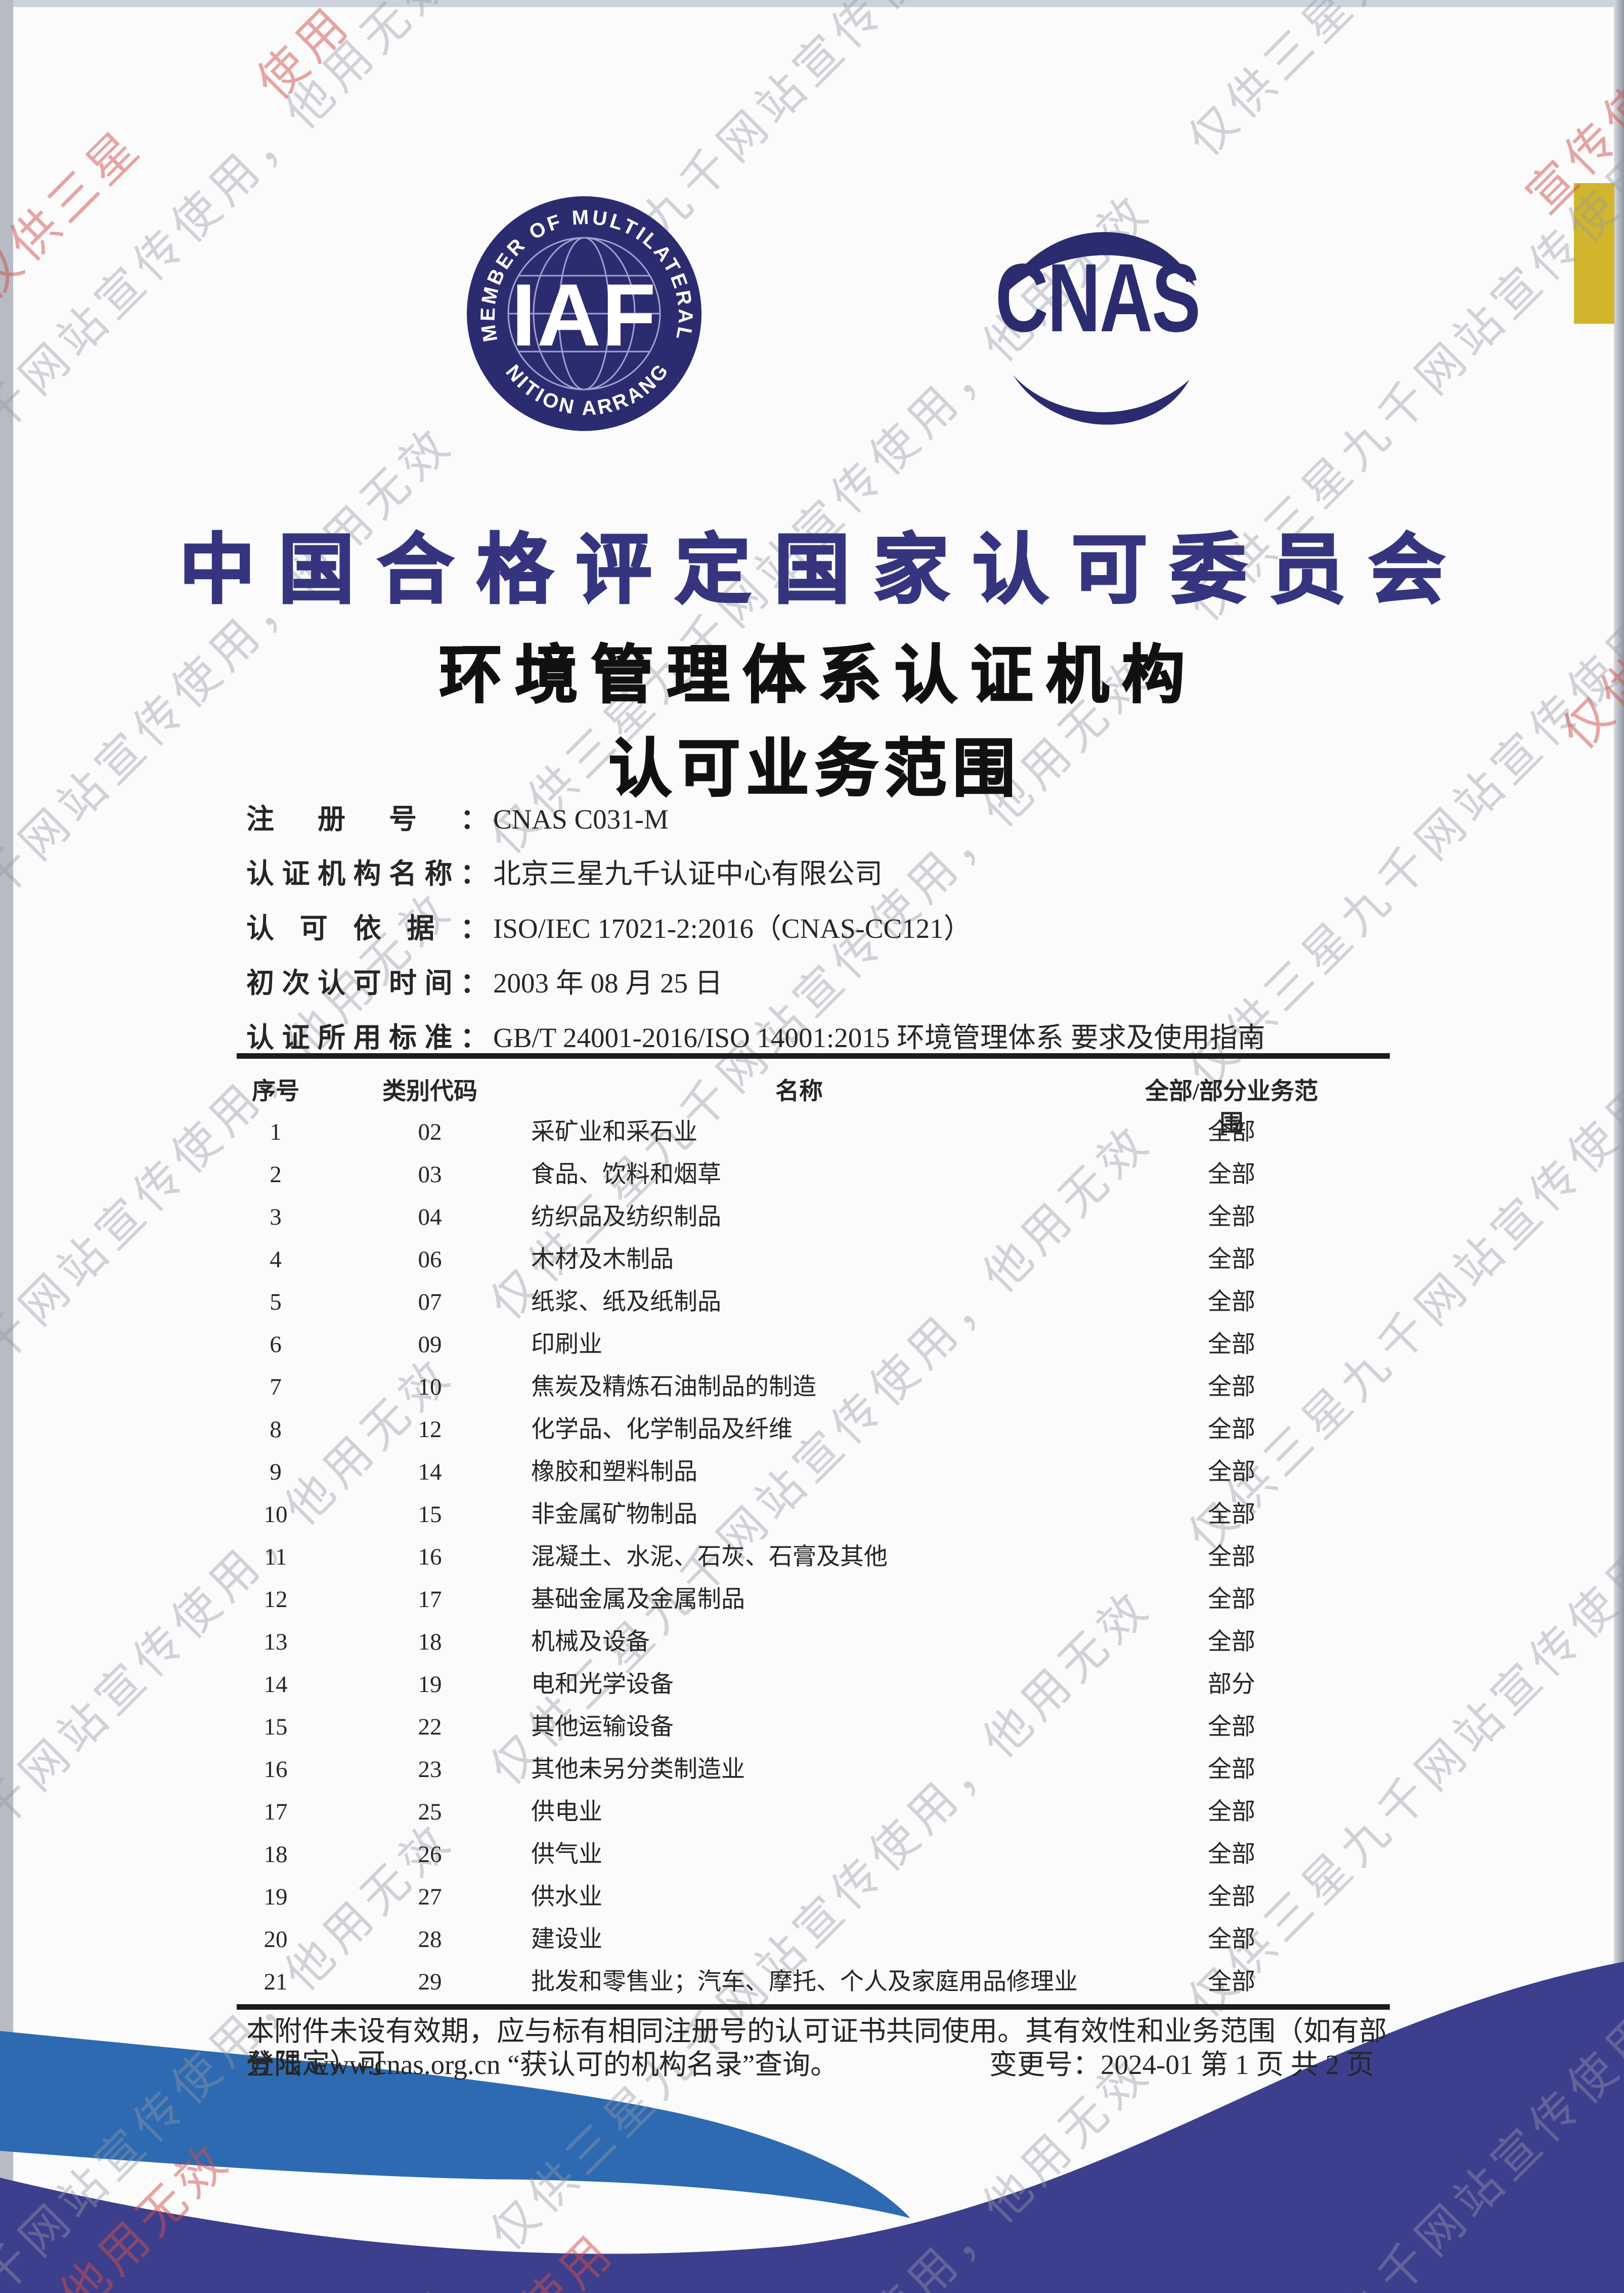 This screenshot has width=1624, height=2293. What do you see at coordinates (602, 1260) in the screenshot?
I see `cell-name: 木材及木制品` at bounding box center [602, 1260].